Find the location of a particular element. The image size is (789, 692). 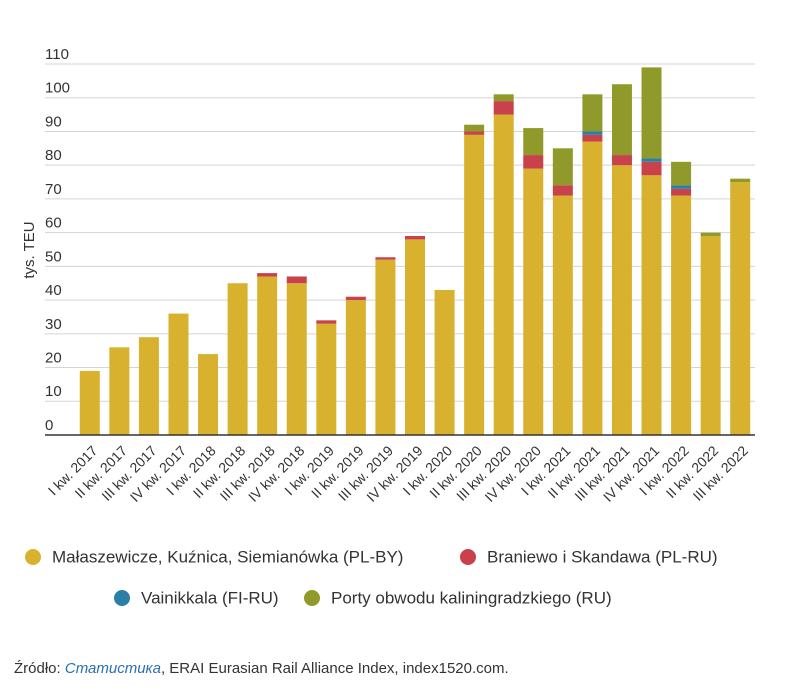

y-tick-label: 30 is located at coordinates (53, 324).